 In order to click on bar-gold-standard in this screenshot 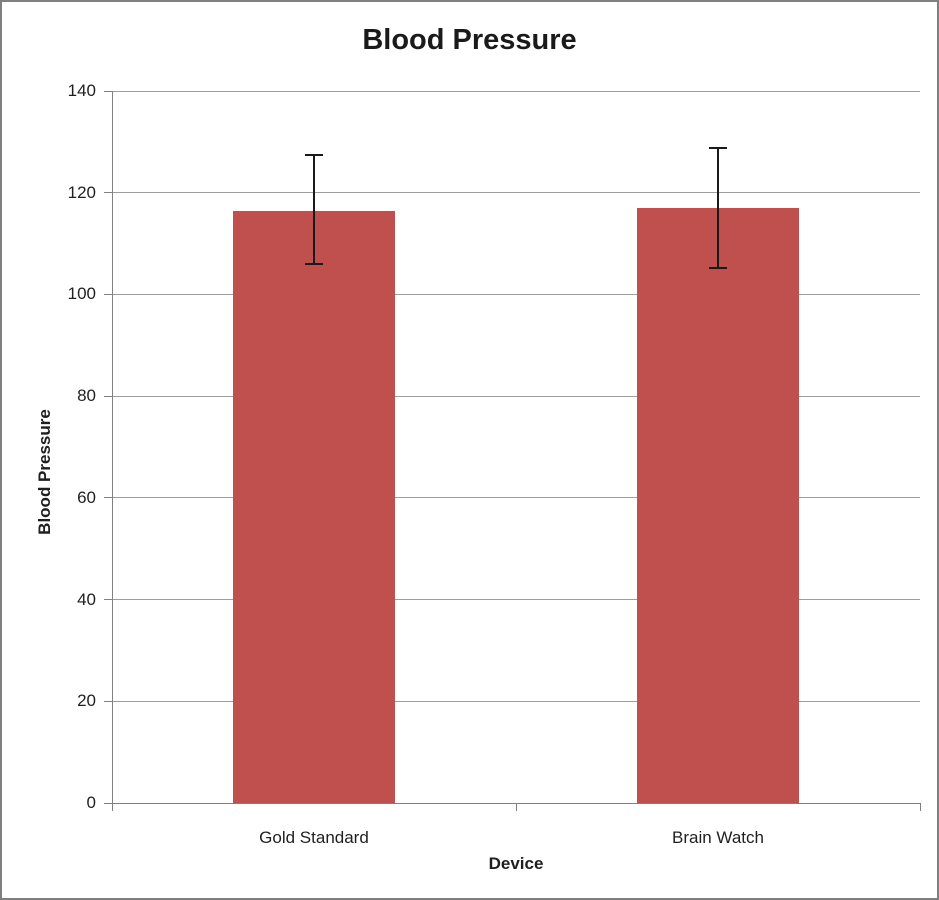, I will do `click(314, 506)`.